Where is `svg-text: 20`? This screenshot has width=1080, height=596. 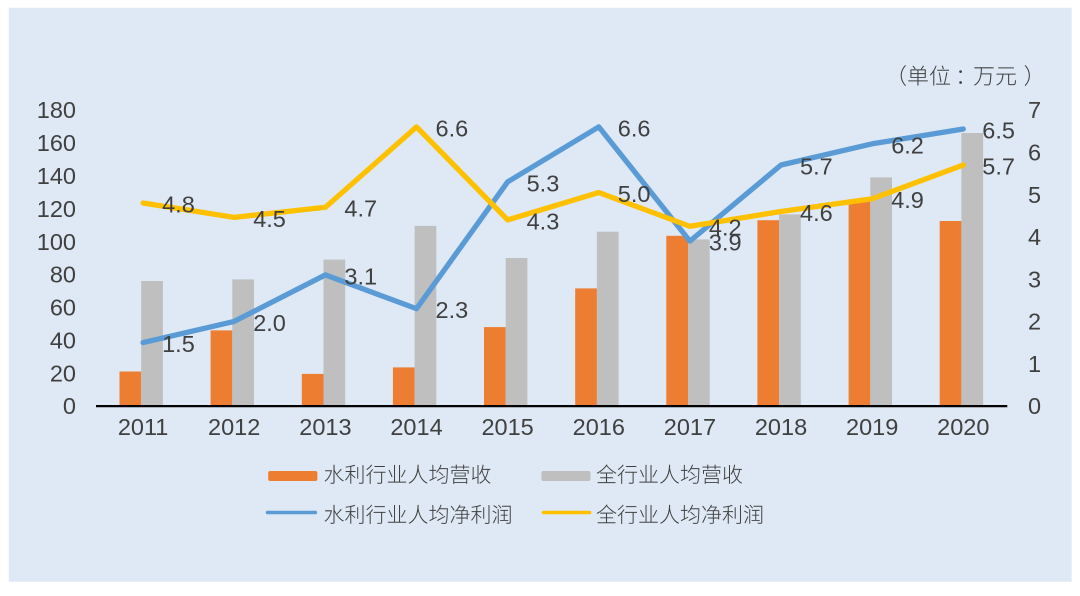 svg-text: 20 is located at coordinates (63, 373).